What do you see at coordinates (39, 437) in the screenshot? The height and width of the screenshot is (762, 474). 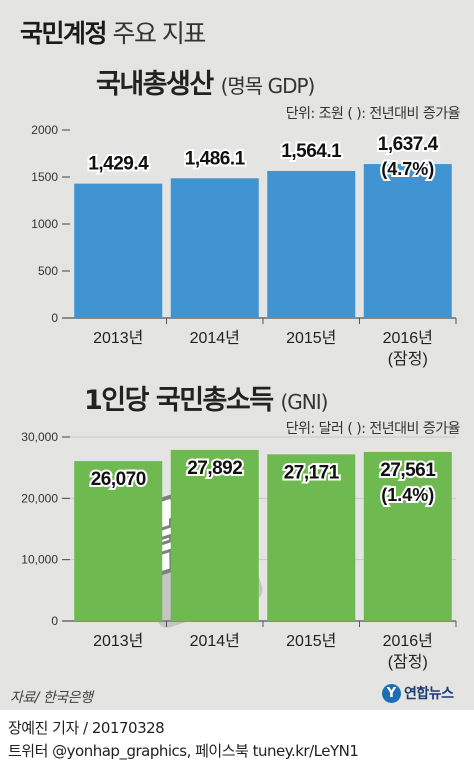 I see `gni-ytick-label: 30,000` at bounding box center [39, 437].